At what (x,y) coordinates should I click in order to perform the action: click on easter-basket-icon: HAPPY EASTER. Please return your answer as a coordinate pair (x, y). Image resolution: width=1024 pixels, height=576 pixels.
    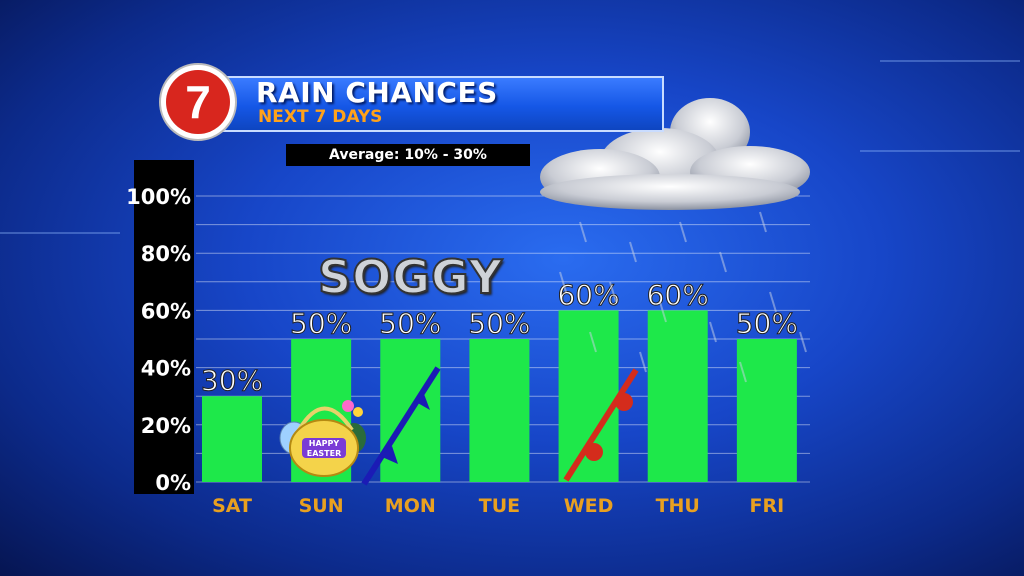
    Looking at the image, I should click on (322, 438).